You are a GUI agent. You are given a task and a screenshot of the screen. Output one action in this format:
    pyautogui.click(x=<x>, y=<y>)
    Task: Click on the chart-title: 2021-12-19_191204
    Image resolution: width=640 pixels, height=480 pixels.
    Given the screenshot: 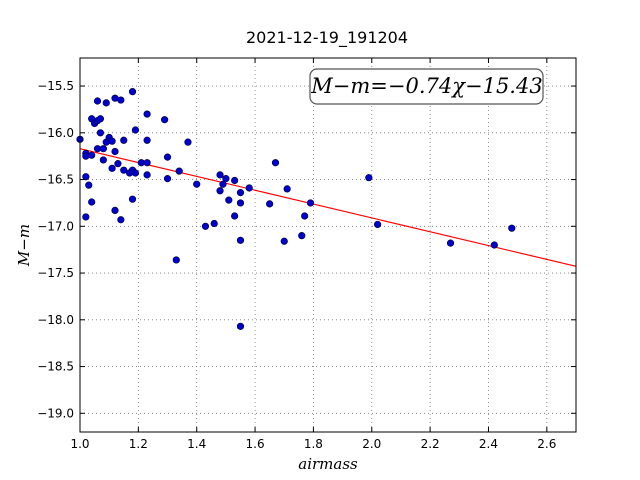 What is the action you would take?
    pyautogui.click(x=327, y=38)
    